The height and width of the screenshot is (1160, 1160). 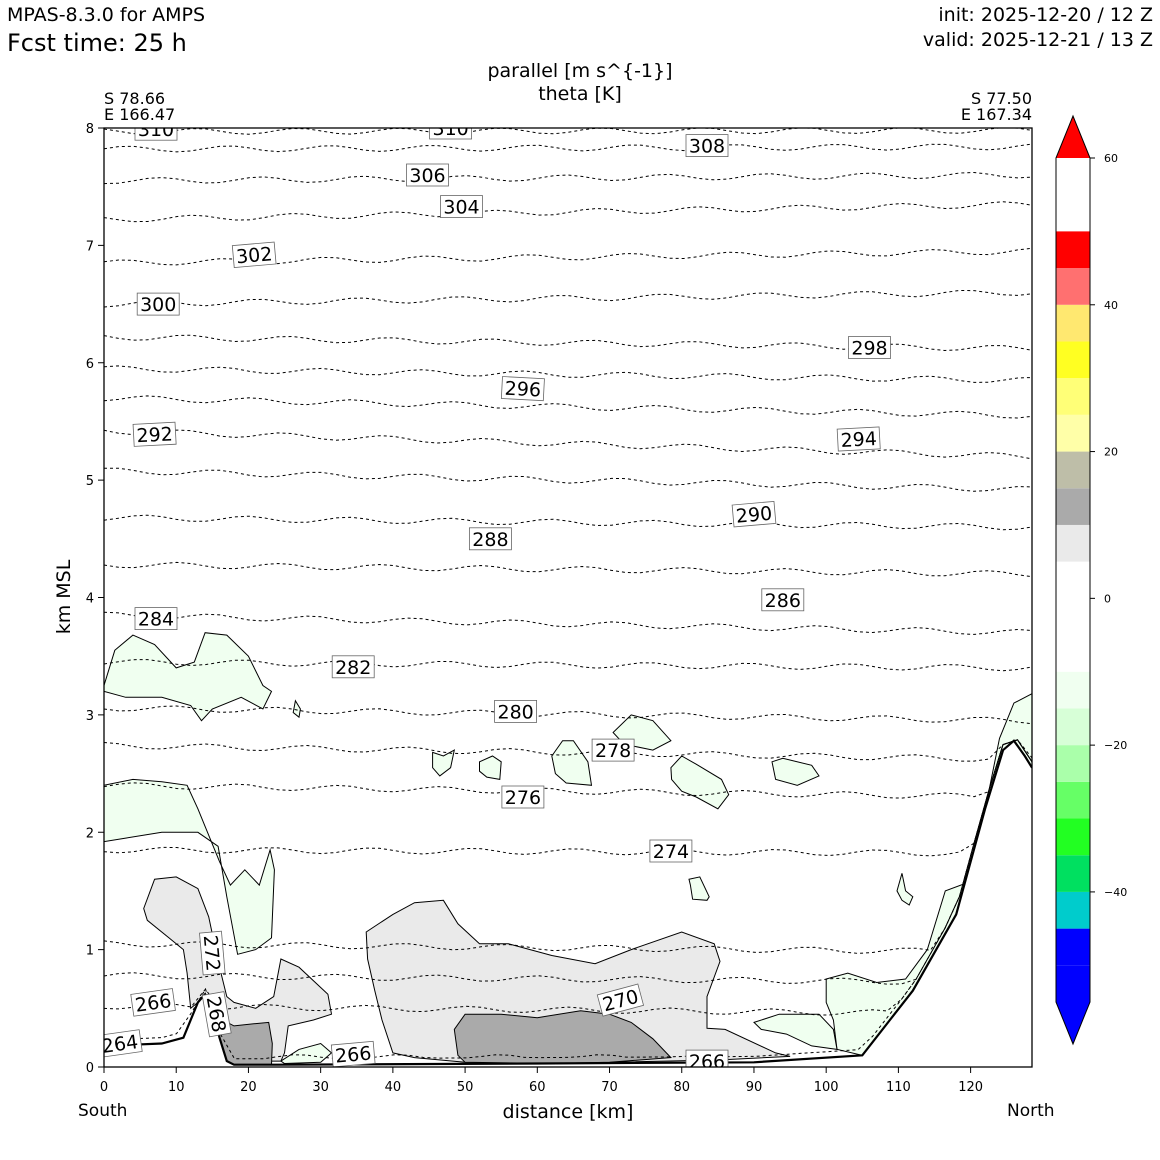 I want to click on theta-label-22: 304, so click(x=461, y=207).